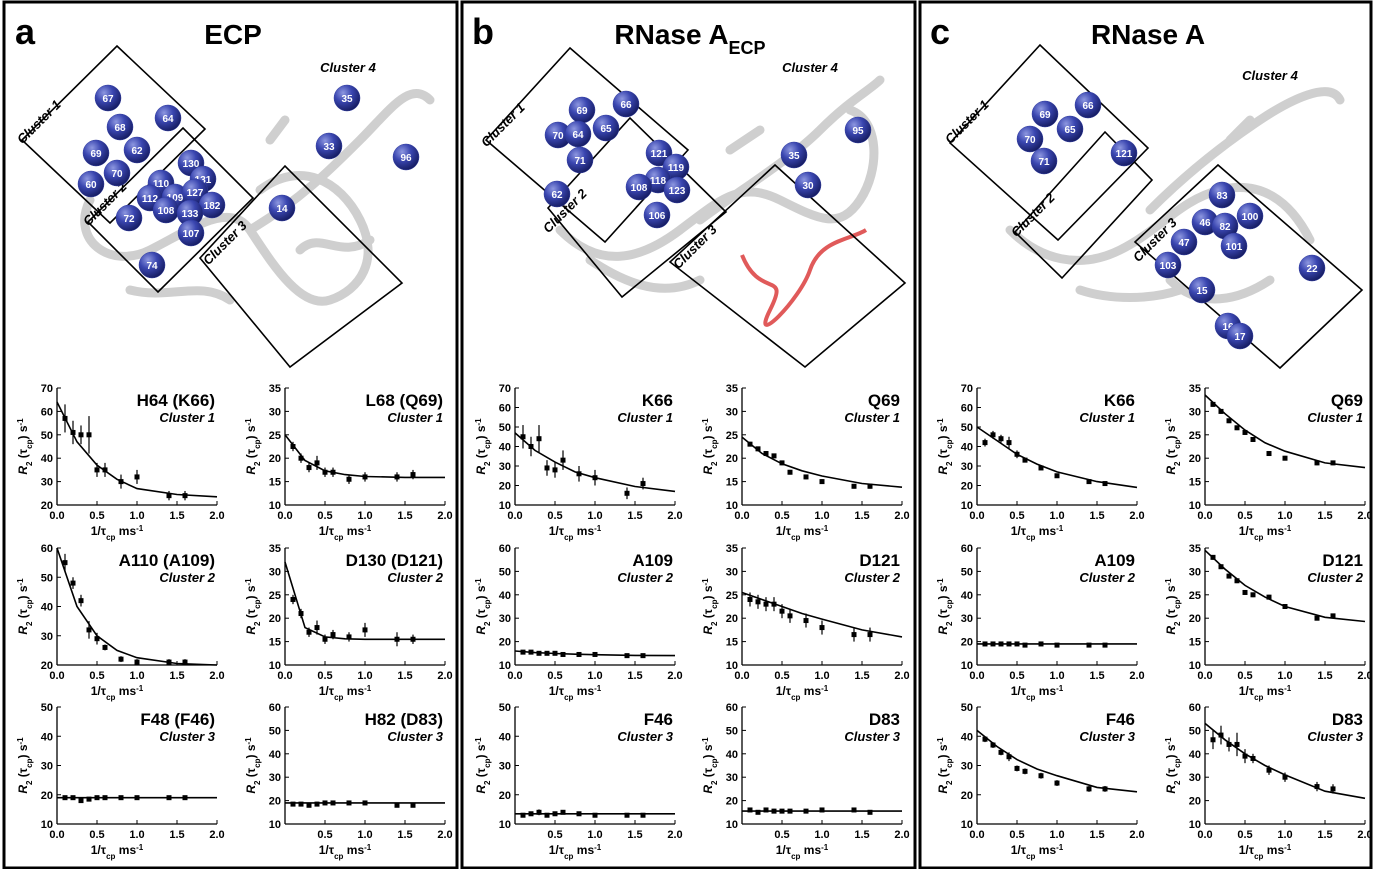 The height and width of the screenshot is (869, 1374). Describe the element at coordinates (503, 125) in the screenshot. I see `cluster-label: Cluster 1` at that location.